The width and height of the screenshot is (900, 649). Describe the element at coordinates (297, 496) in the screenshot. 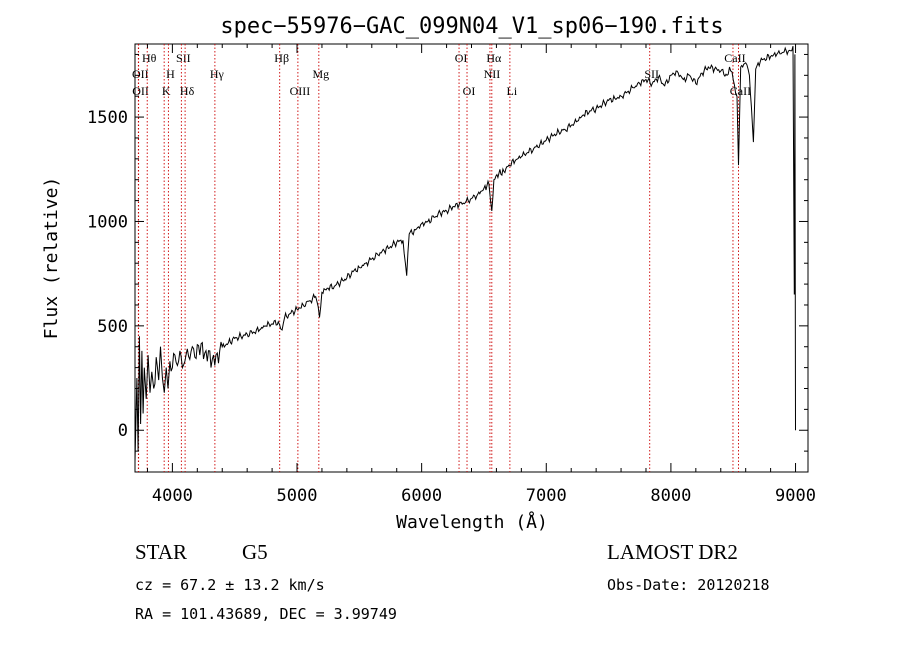

I see `x-tick-label: 5000` at that location.